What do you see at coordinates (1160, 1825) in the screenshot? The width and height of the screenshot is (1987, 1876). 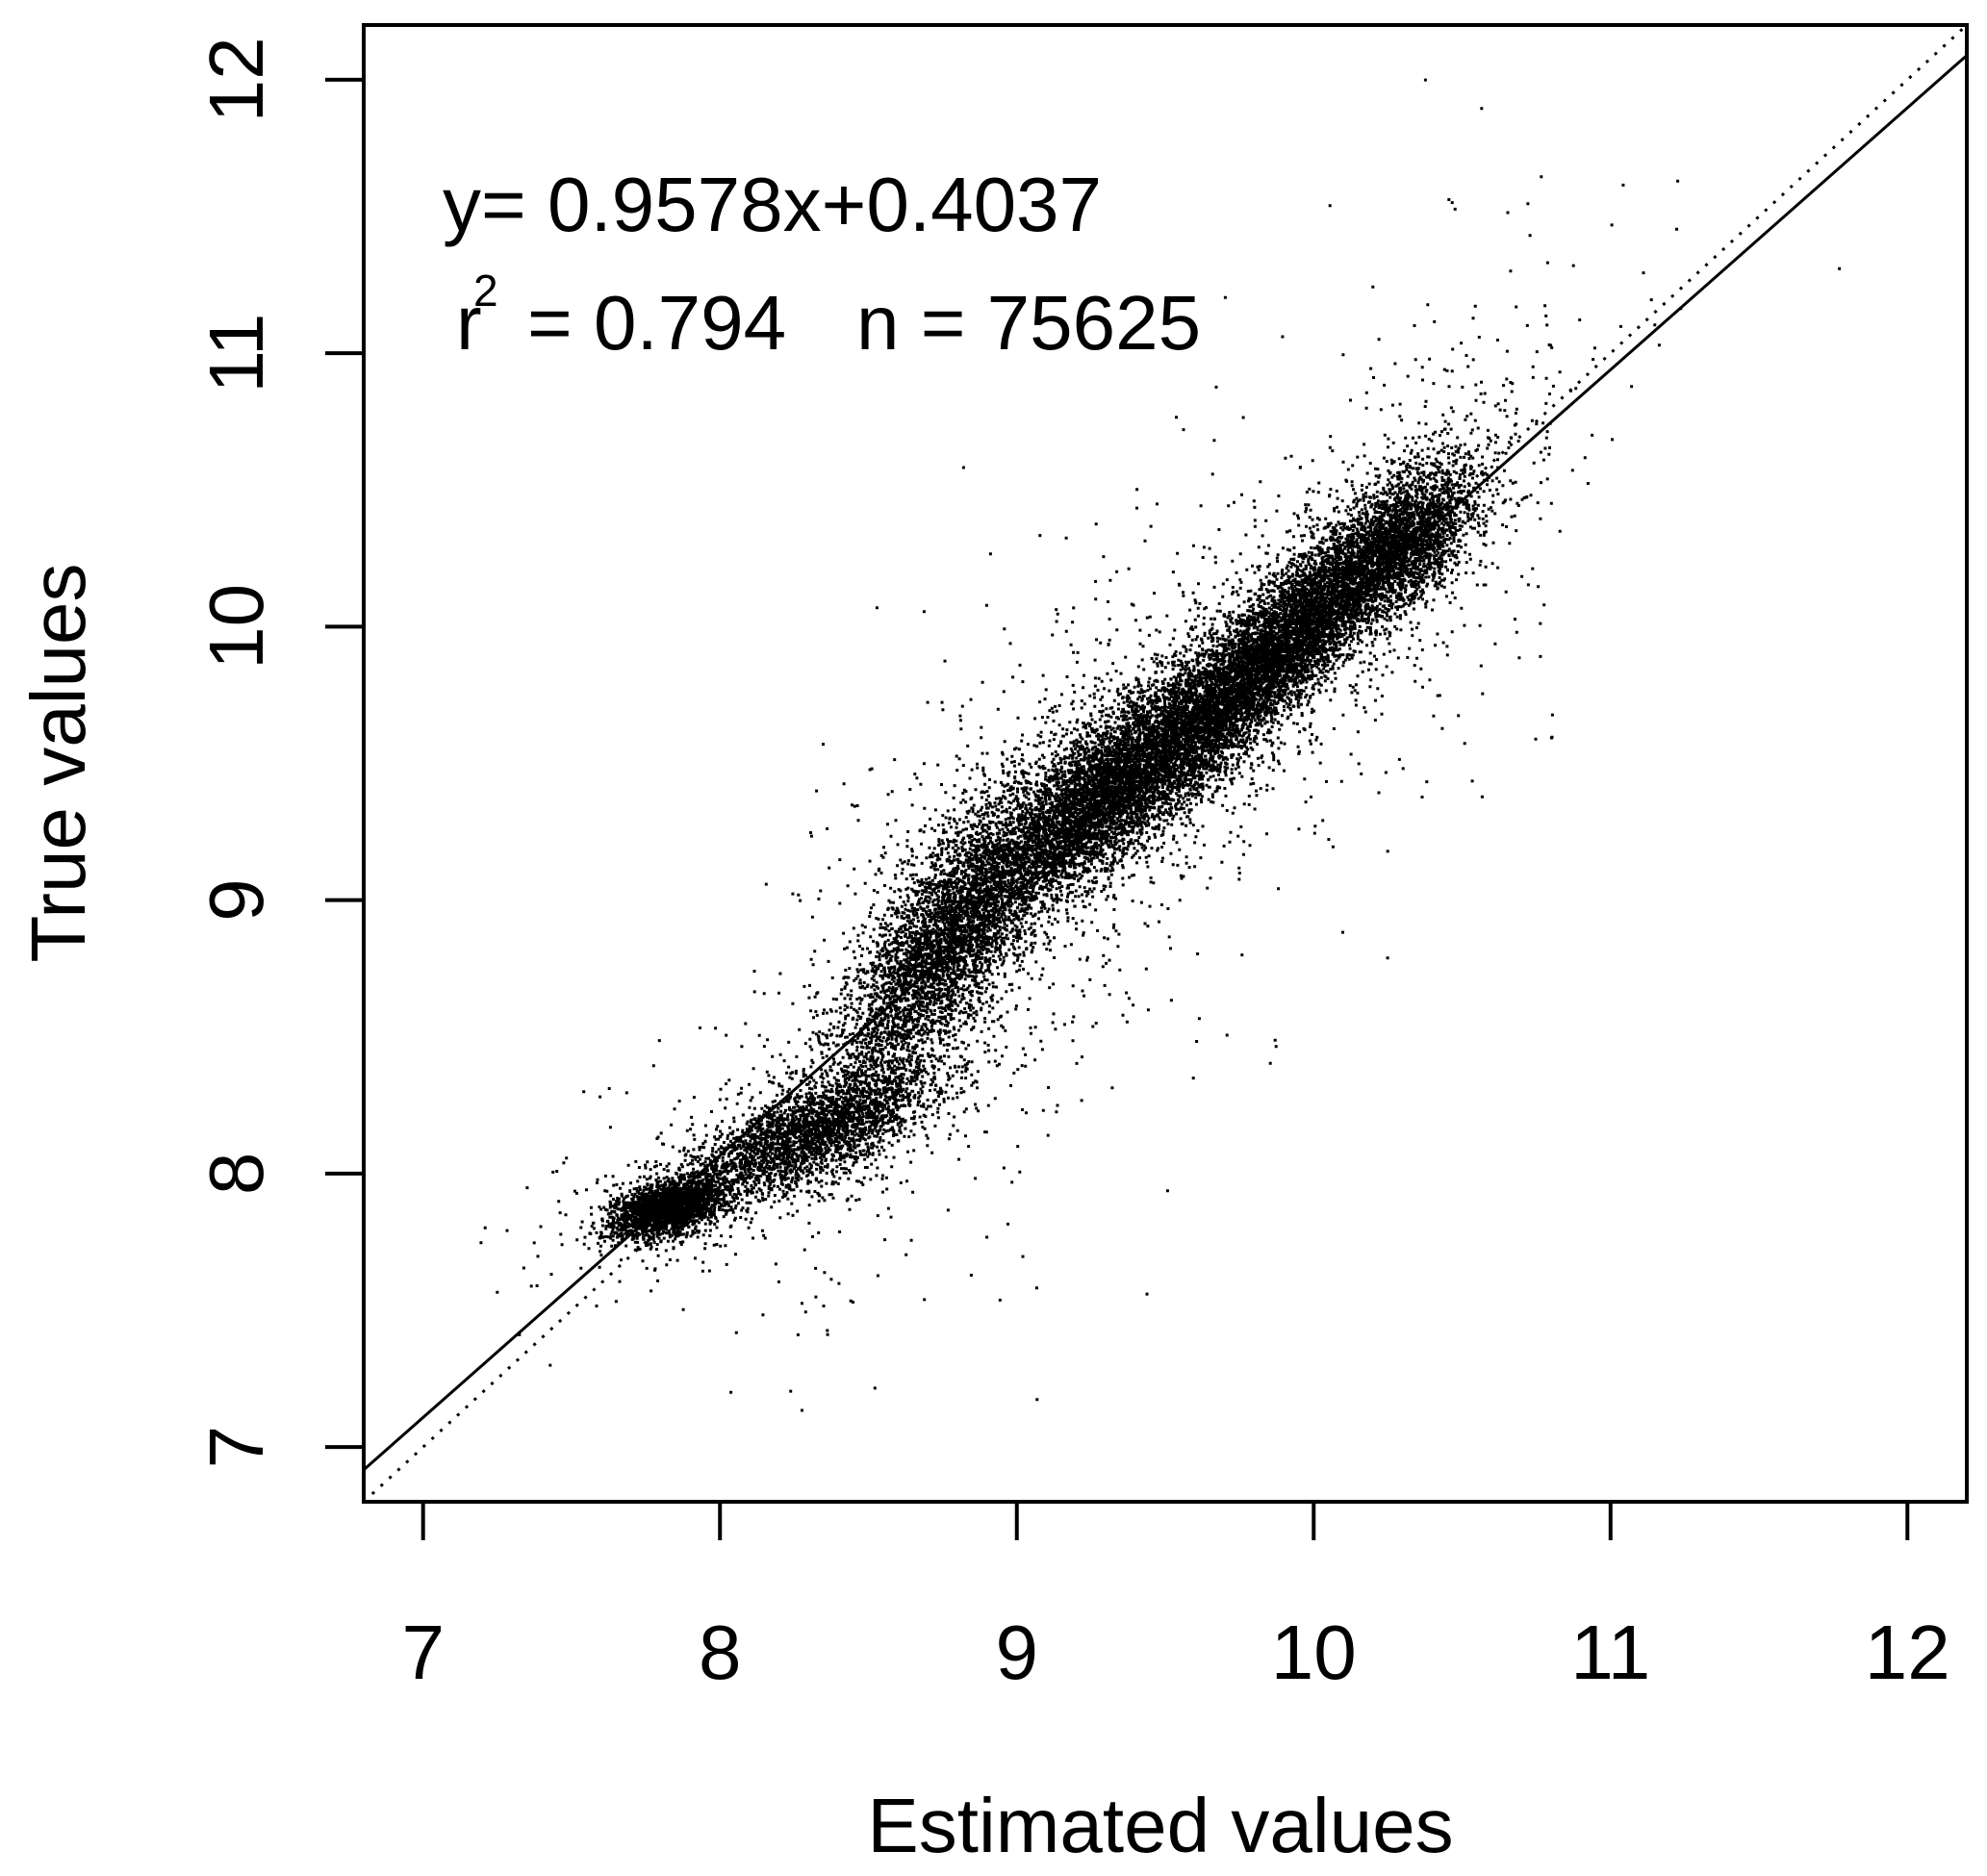 I see `x-axis-label: Estimated values` at bounding box center [1160, 1825].